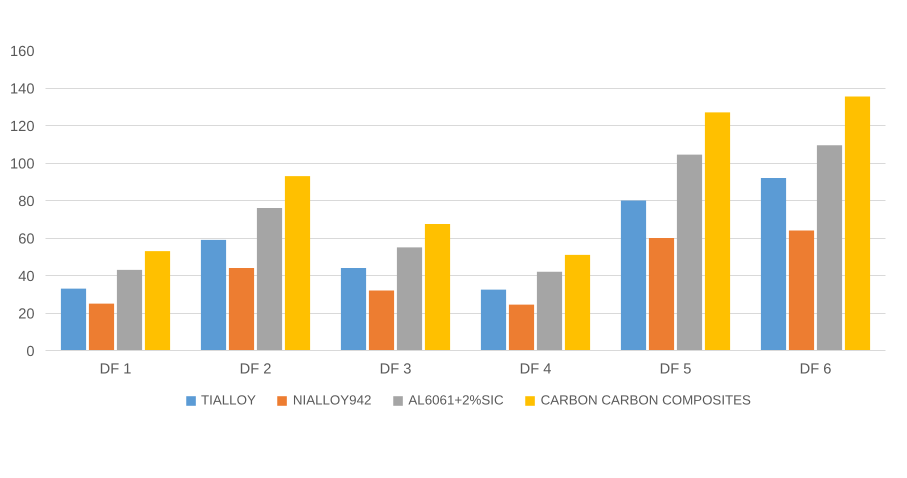  Describe the element at coordinates (332, 400) in the screenshot. I see `legend-label: NIALLOY942` at that location.